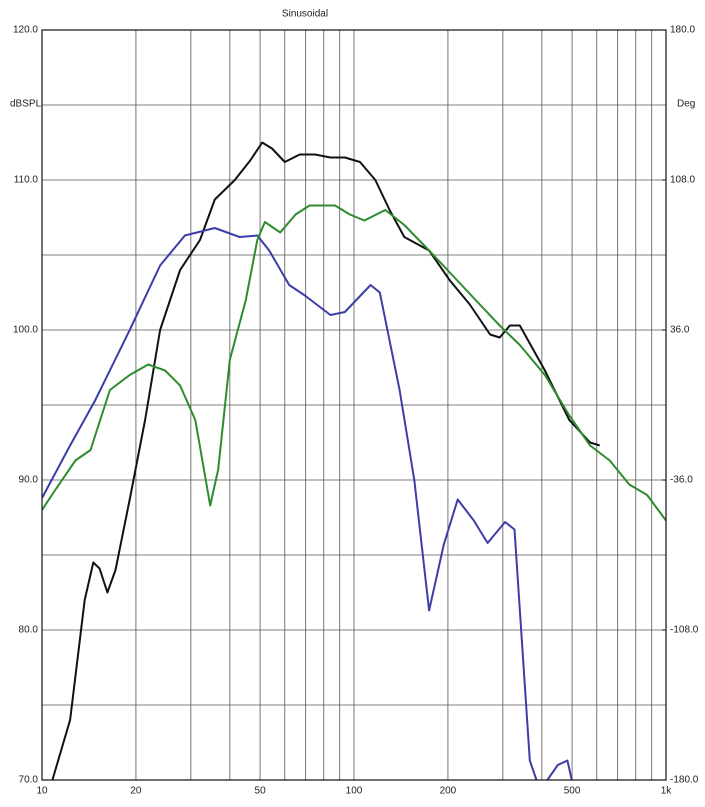 This screenshot has height=807, width=705. I want to click on y2-tick-label: 36.0, so click(680, 330).